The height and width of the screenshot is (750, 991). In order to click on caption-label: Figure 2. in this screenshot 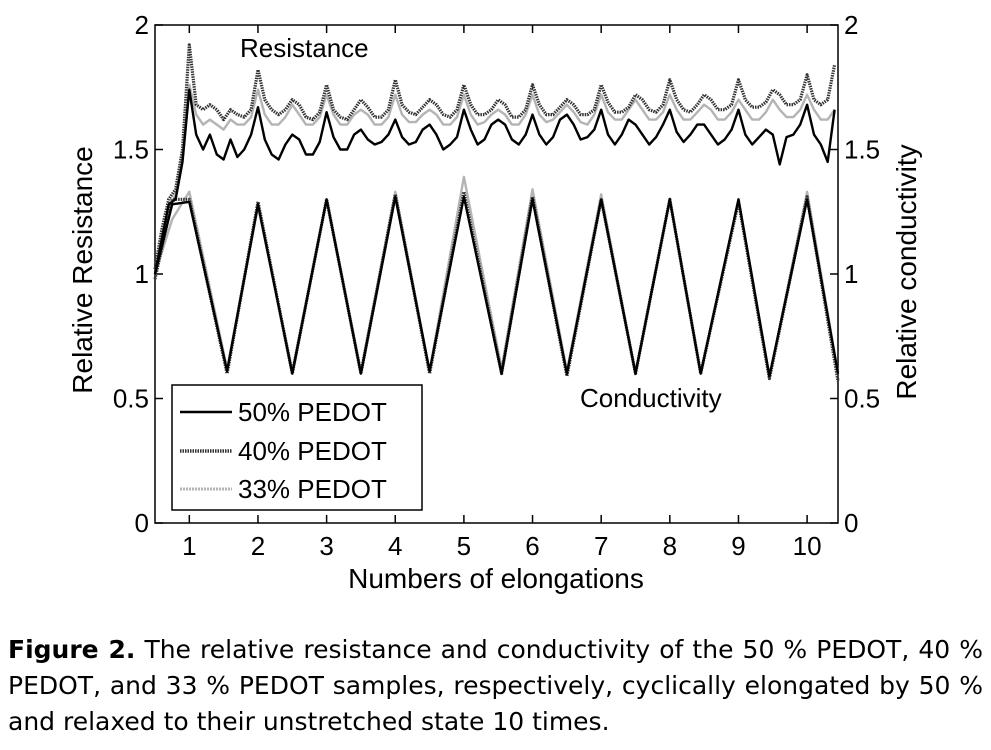, I will do `click(72, 649)`.